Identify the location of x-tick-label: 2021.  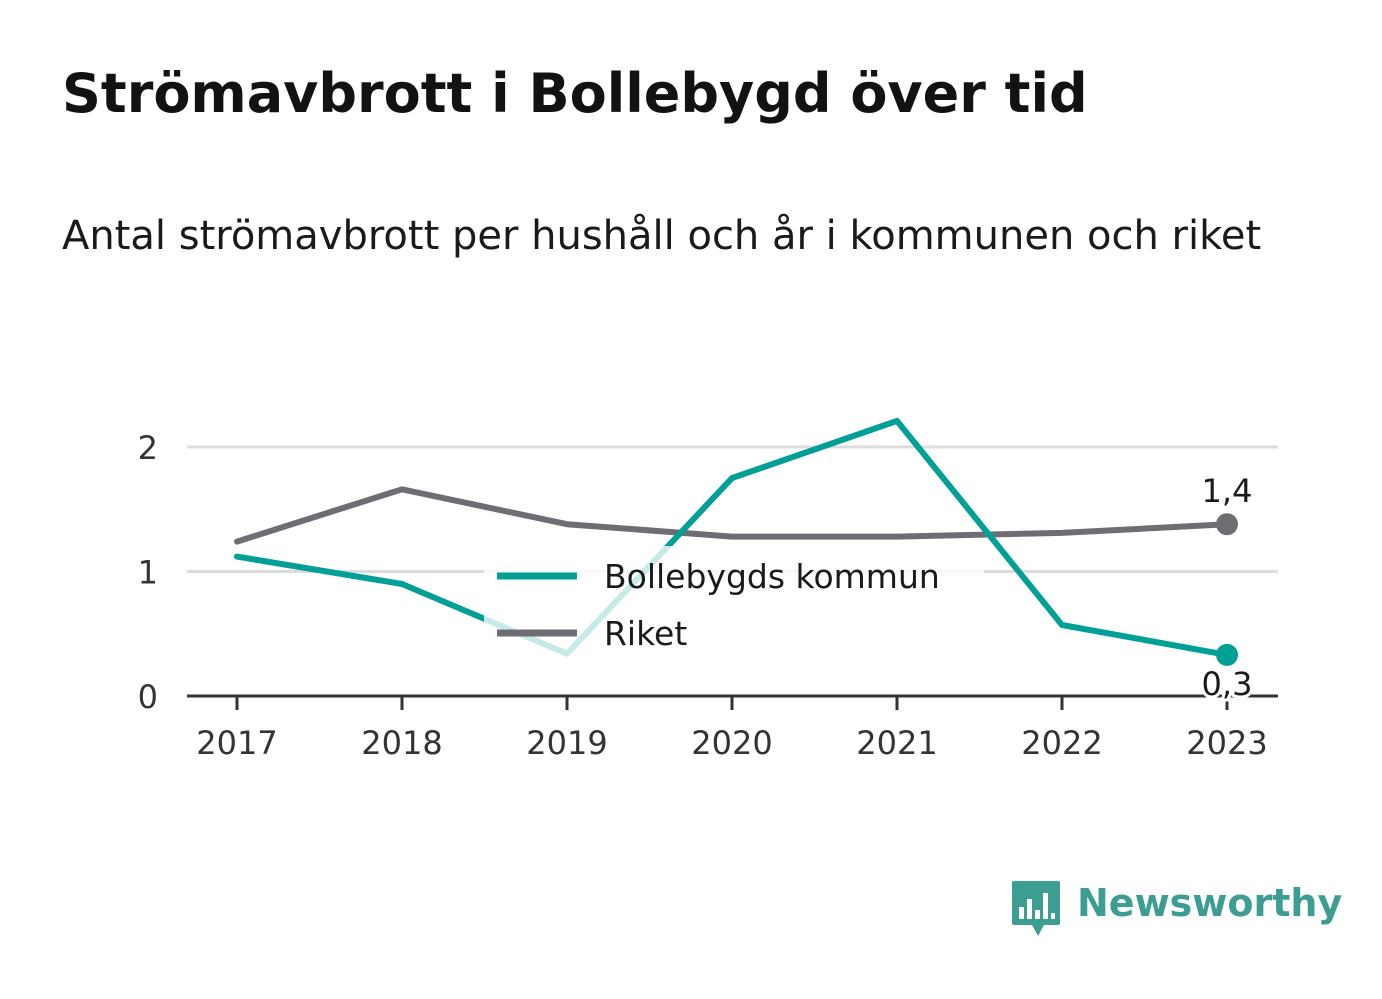
(896, 743).